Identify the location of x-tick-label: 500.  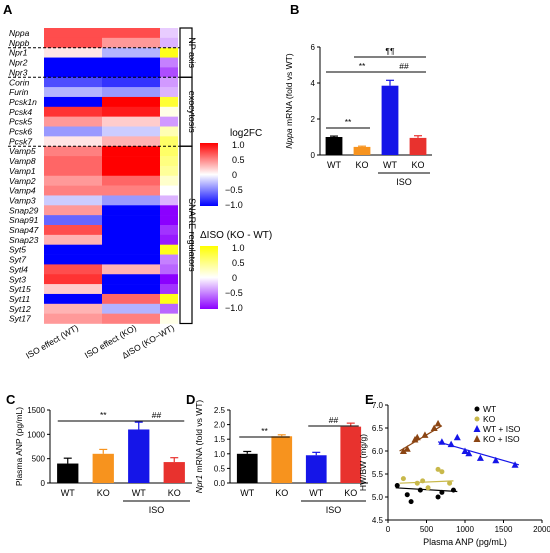
(427, 529).